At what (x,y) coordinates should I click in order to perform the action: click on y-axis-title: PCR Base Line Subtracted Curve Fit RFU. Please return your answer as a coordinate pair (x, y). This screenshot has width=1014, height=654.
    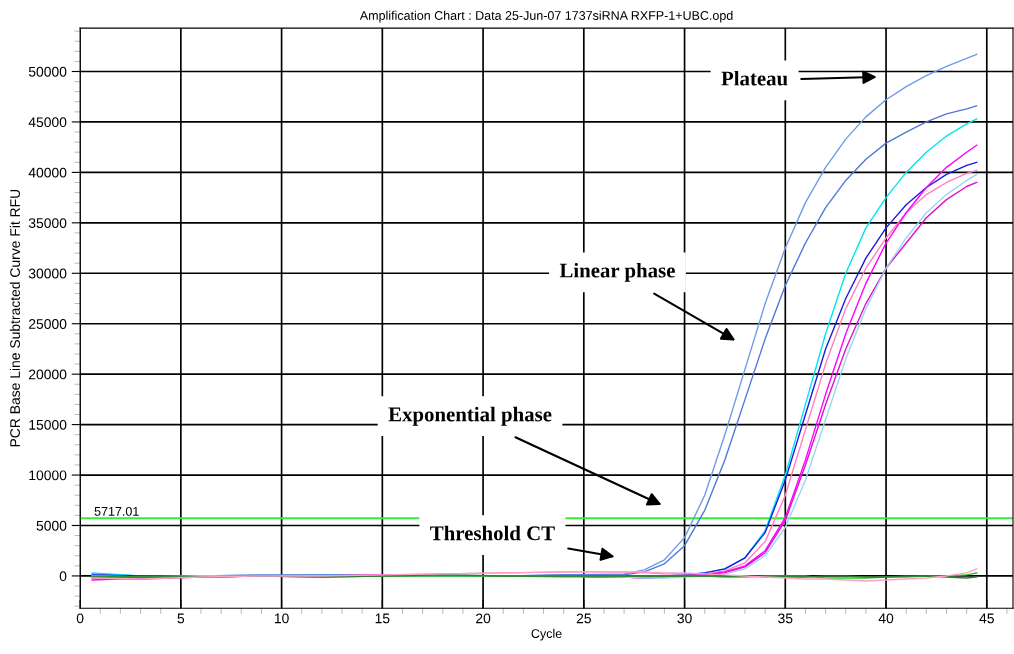
    Looking at the image, I should click on (14, 318).